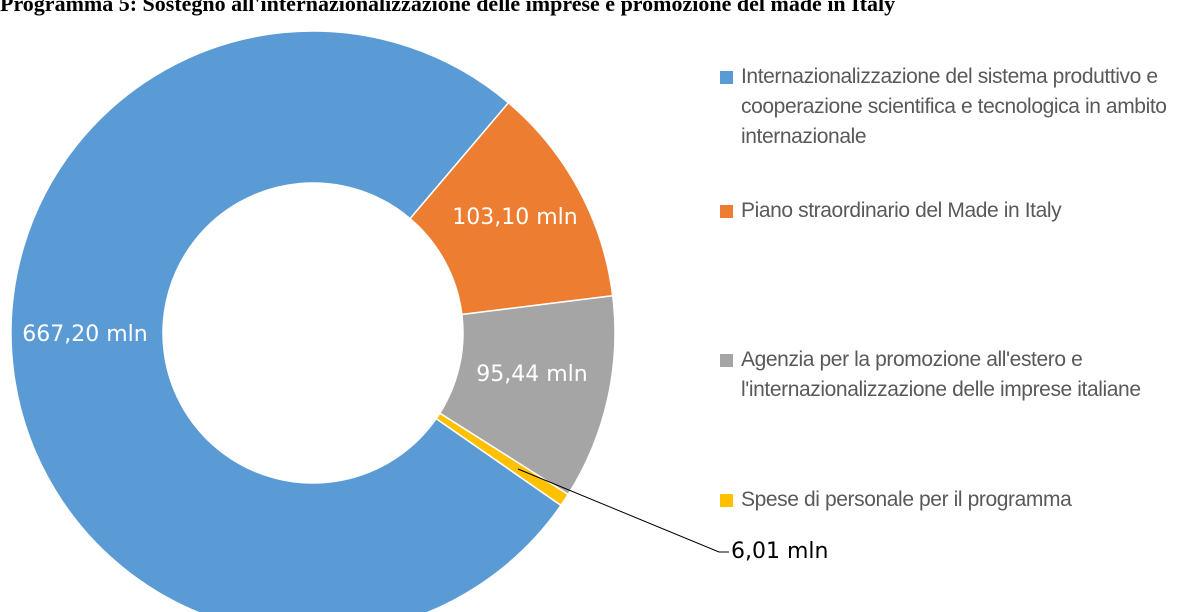 This screenshot has height=612, width=1192. I want to click on legend-item: Piano straordinario del Made in Italy, so click(952, 211).